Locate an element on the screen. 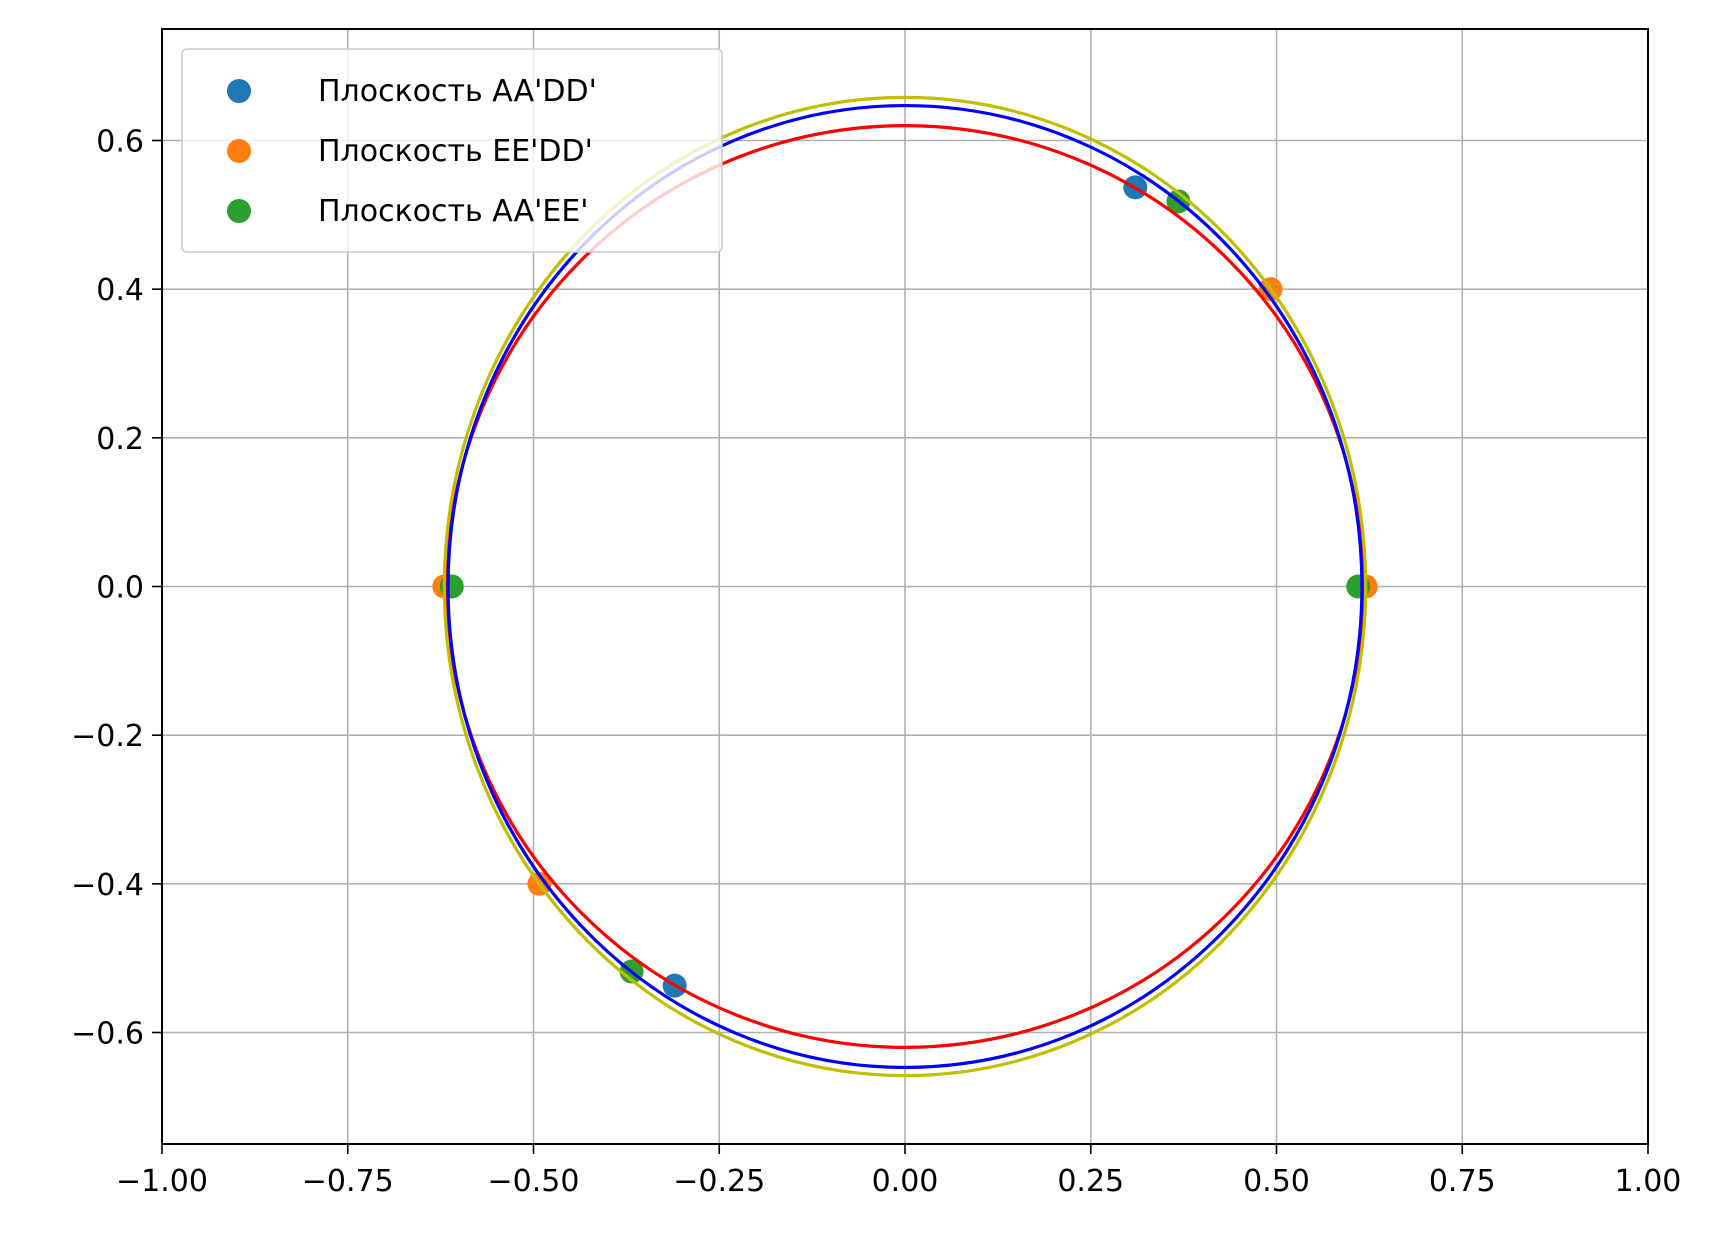 Image resolution: width=1715 pixels, height=1239 pixels. legend-label: Плоскость AA'DD' is located at coordinates (457, 91).